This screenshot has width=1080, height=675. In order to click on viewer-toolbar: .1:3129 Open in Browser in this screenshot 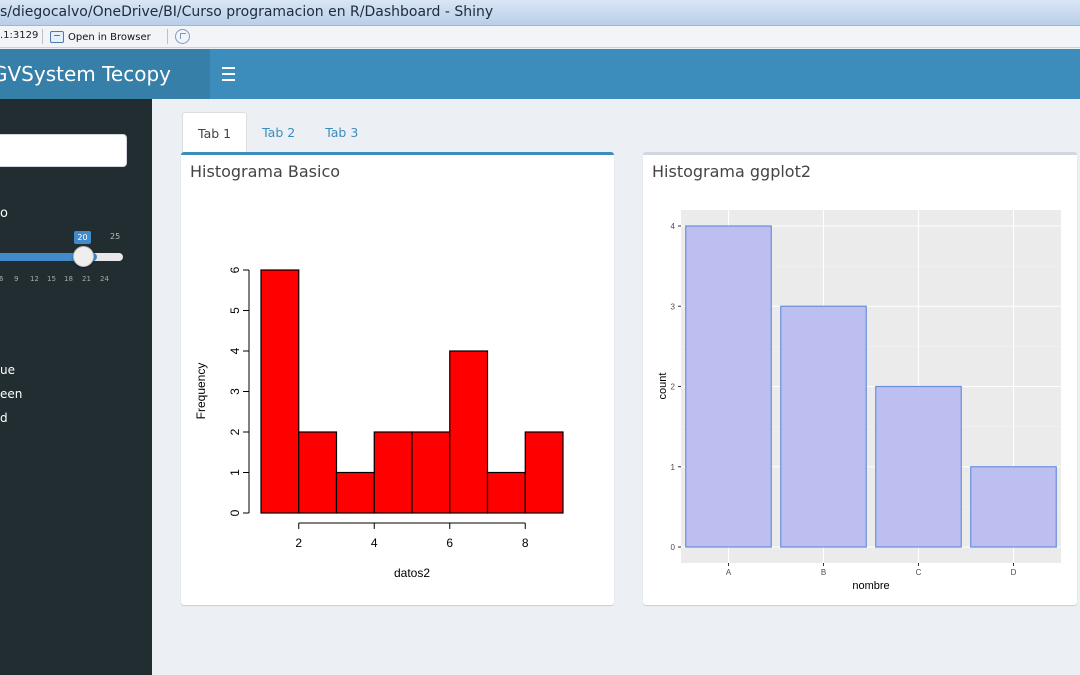, I will do `click(540, 37)`.